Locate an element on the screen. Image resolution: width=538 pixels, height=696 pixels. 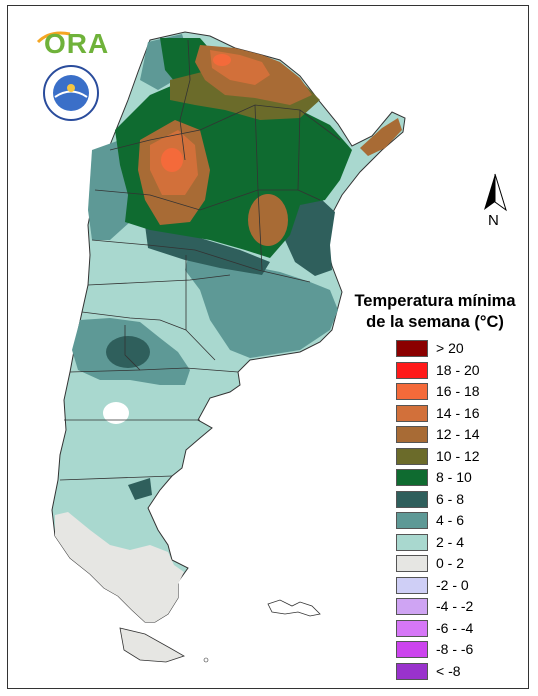
malvinas-islands is located at coordinates (294, 608).